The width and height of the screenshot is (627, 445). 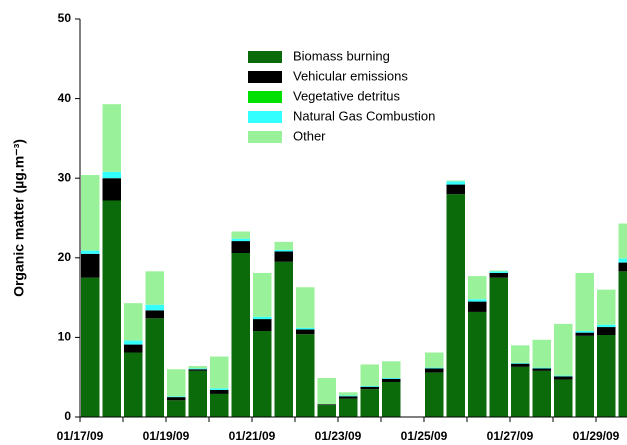 What do you see at coordinates (19, 218) in the screenshot?
I see `y-axis-label: Organic matter (µg.m⁻³)` at bounding box center [19, 218].